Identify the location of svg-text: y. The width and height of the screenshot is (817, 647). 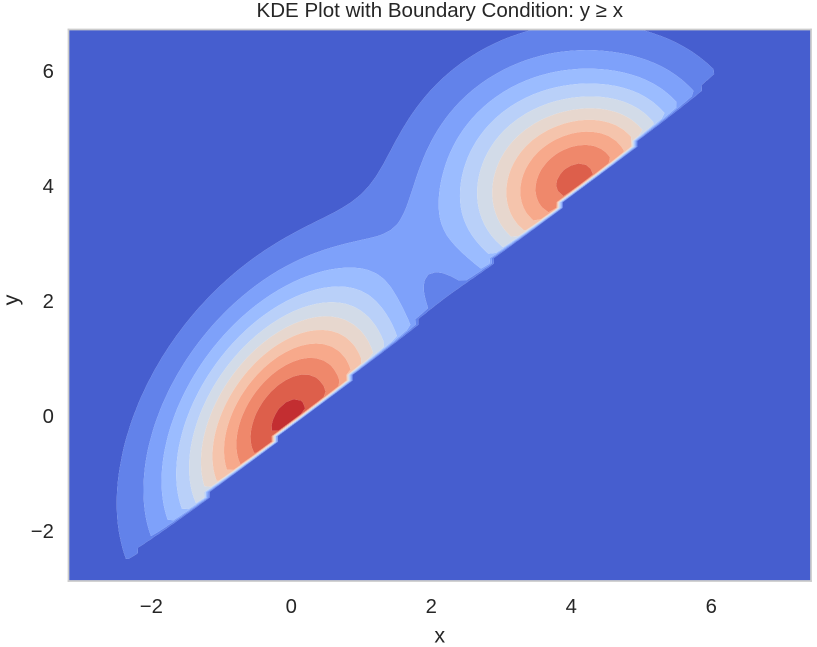
(11, 299).